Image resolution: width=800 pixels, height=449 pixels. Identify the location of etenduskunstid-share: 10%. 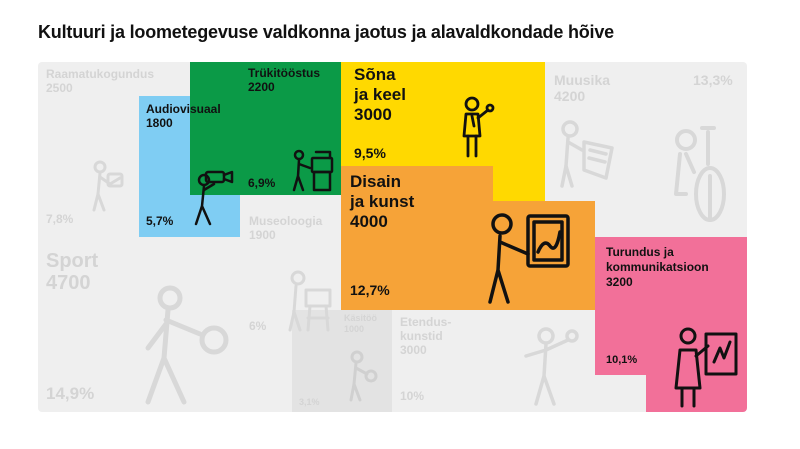
(412, 396).